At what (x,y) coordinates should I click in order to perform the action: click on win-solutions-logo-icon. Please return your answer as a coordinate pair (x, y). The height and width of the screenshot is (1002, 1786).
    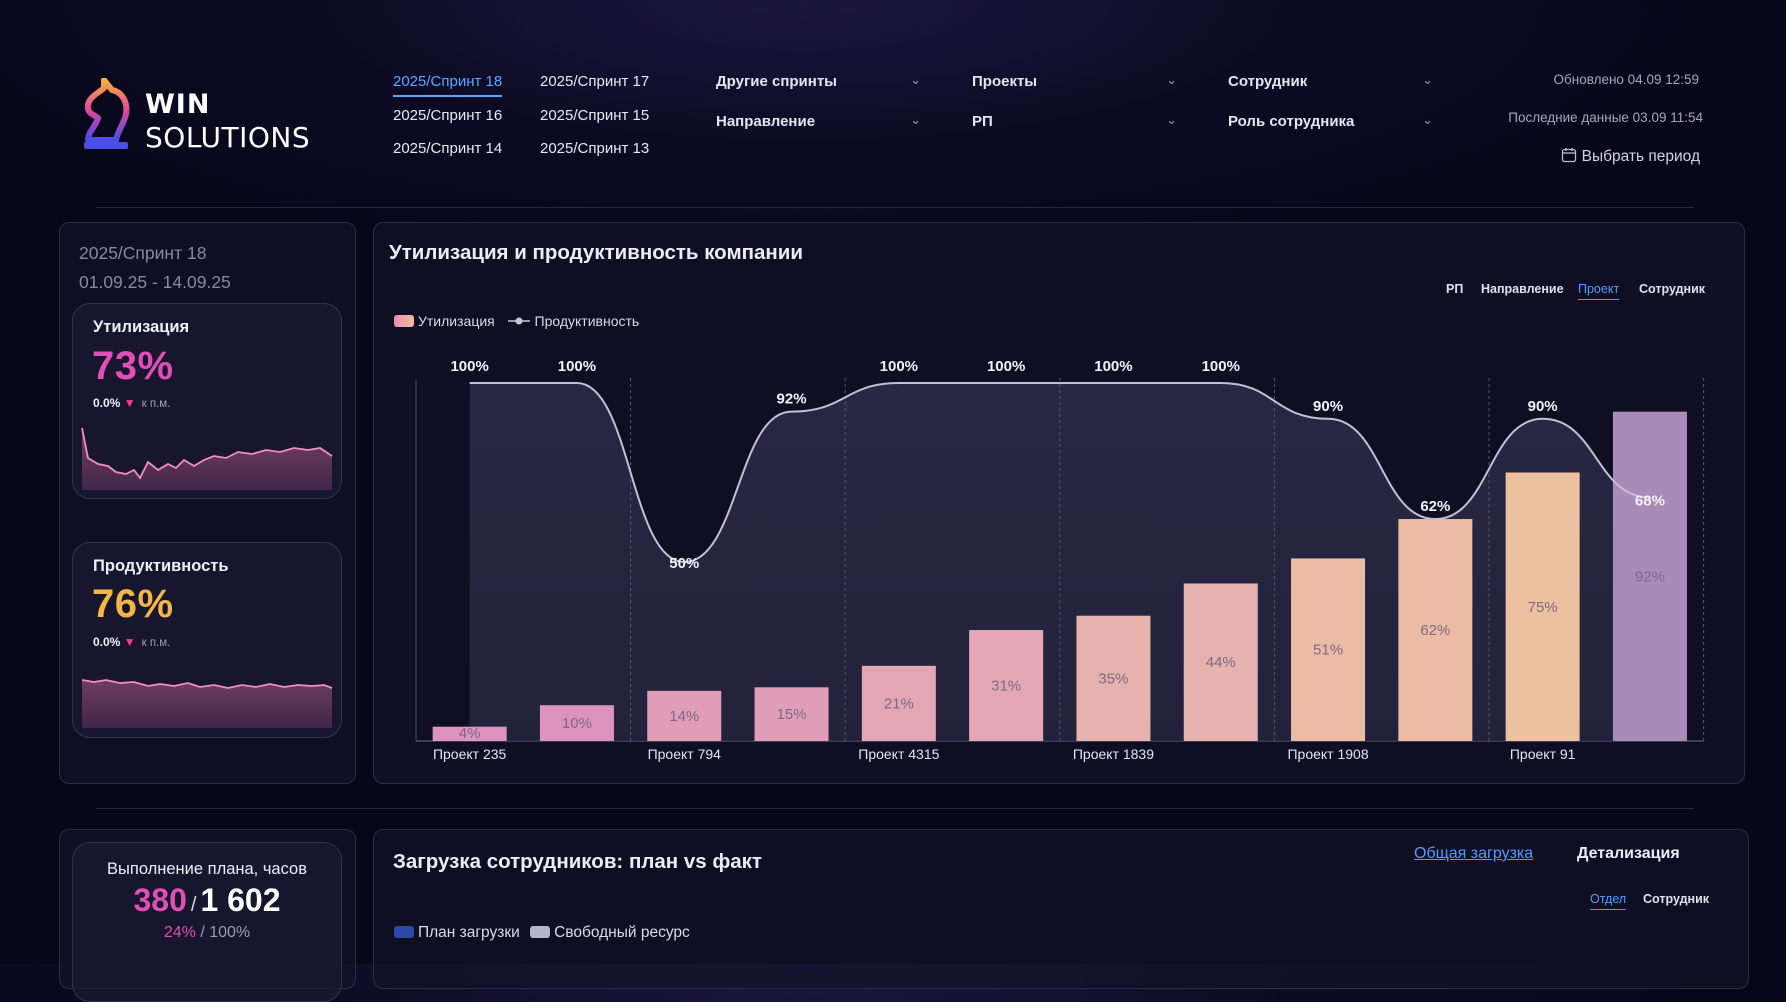
    Looking at the image, I should click on (107, 113).